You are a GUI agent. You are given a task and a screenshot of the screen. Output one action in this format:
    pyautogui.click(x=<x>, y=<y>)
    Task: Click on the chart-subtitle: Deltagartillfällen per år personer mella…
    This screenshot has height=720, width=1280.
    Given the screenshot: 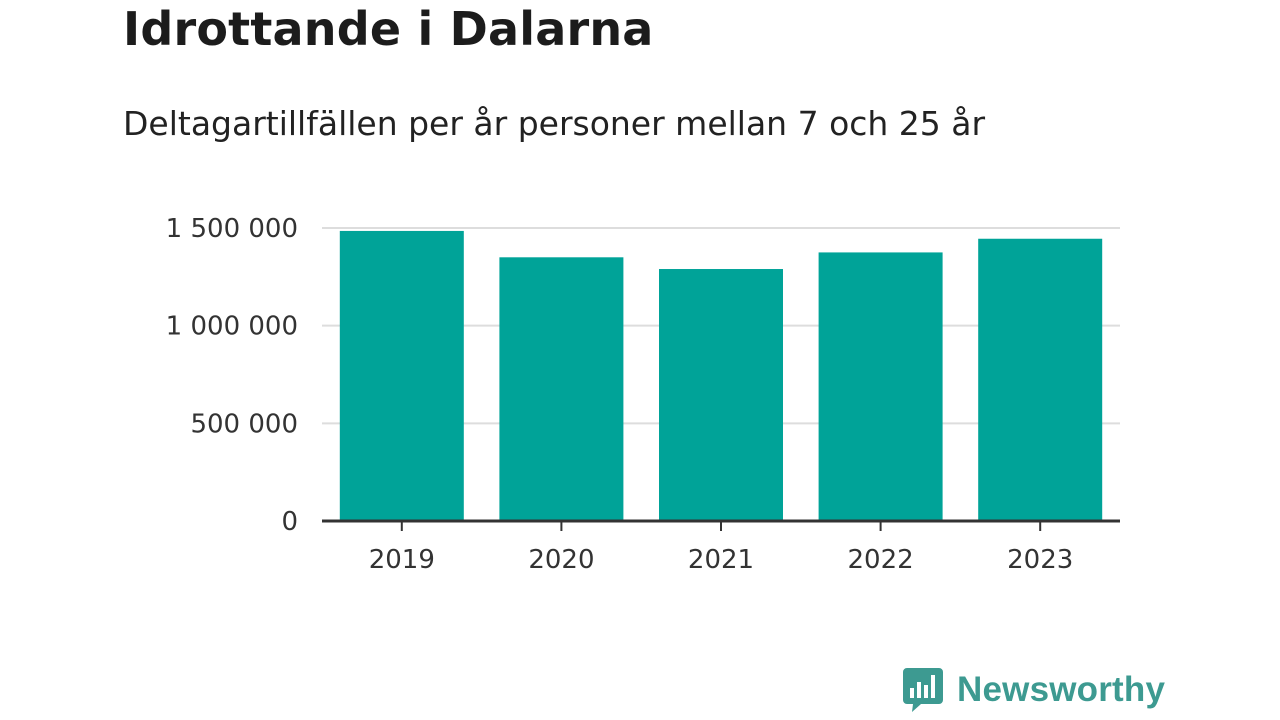 What is the action you would take?
    pyautogui.click(x=554, y=123)
    